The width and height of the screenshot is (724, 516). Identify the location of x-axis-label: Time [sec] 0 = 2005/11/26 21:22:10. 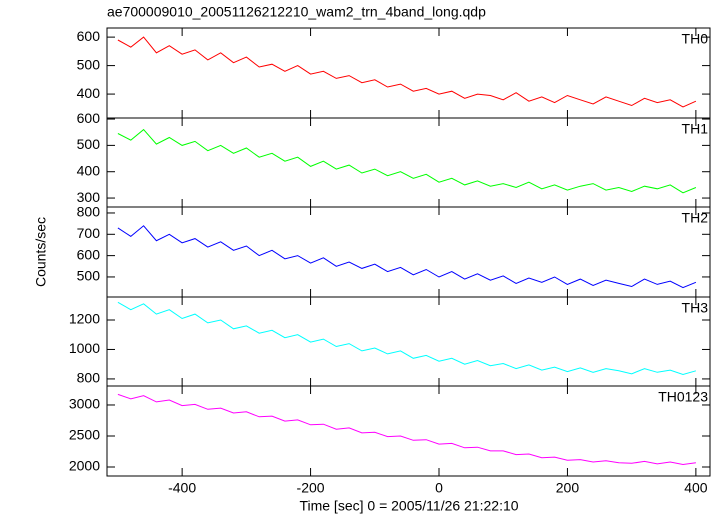
(408, 506).